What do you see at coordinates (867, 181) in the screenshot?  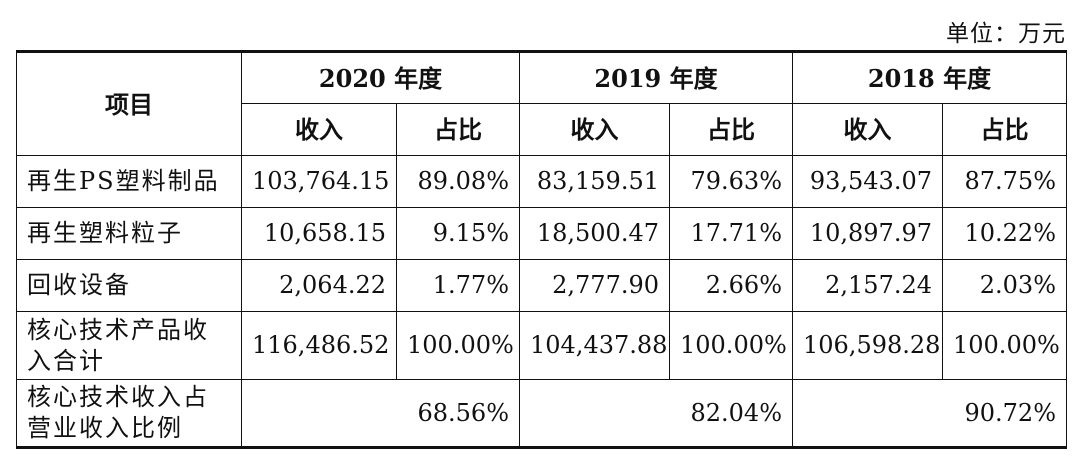 I see `revenue-cell: 93,543.07` at bounding box center [867, 181].